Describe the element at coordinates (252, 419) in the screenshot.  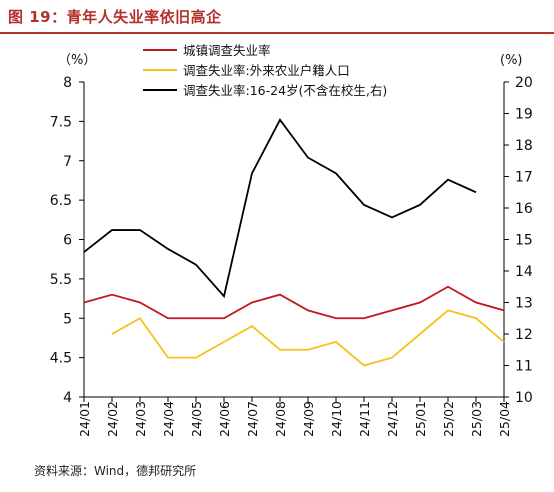
I see `x-tick-label: 24/07` at that location.